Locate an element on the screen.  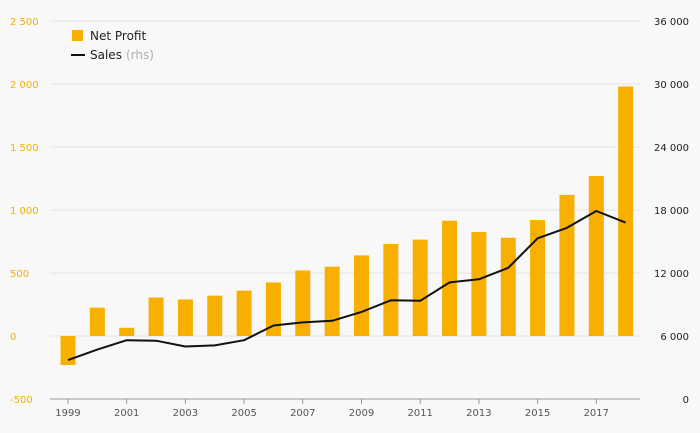
legend-sales-label: Sales (rhs) is located at coordinates (122, 55).